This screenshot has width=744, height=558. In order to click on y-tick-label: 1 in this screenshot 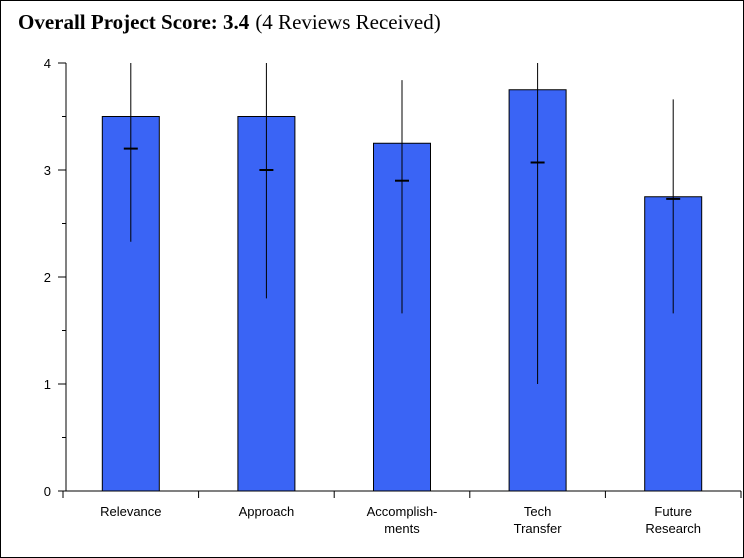, I will do `click(47, 384)`.